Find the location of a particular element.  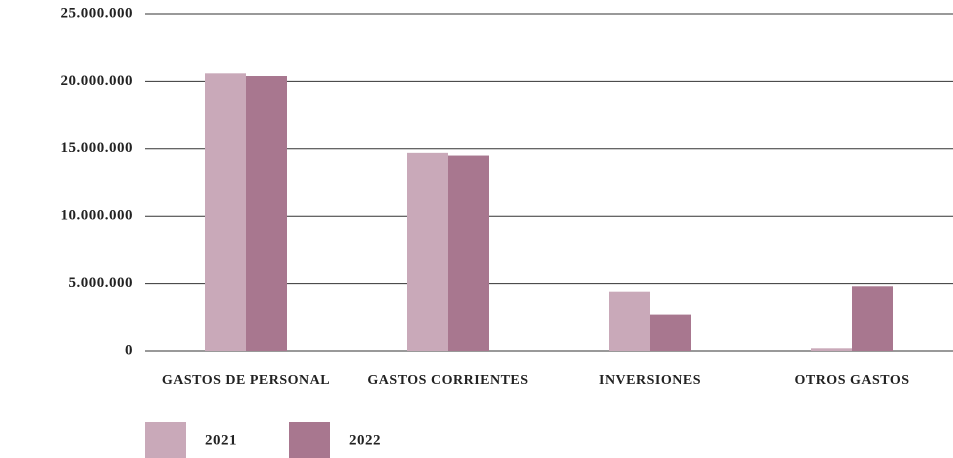

legend-label: 2021 is located at coordinates (221, 440).